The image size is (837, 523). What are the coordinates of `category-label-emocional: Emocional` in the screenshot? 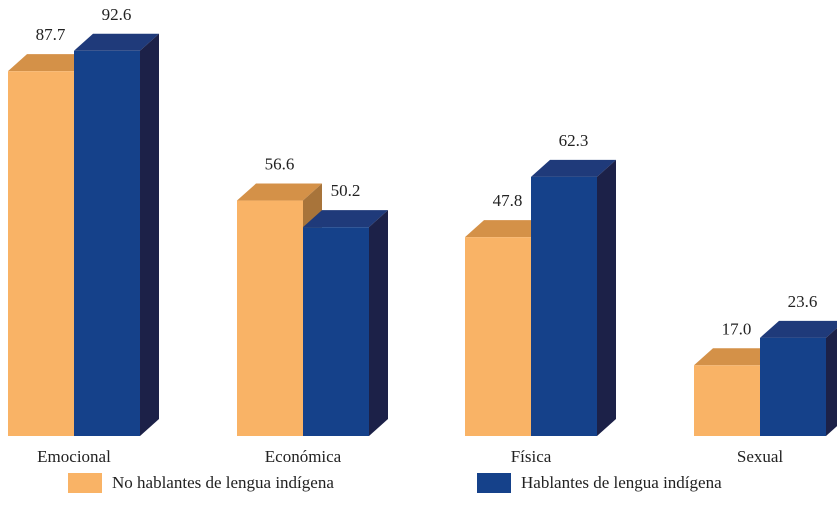 It's located at (74, 456).